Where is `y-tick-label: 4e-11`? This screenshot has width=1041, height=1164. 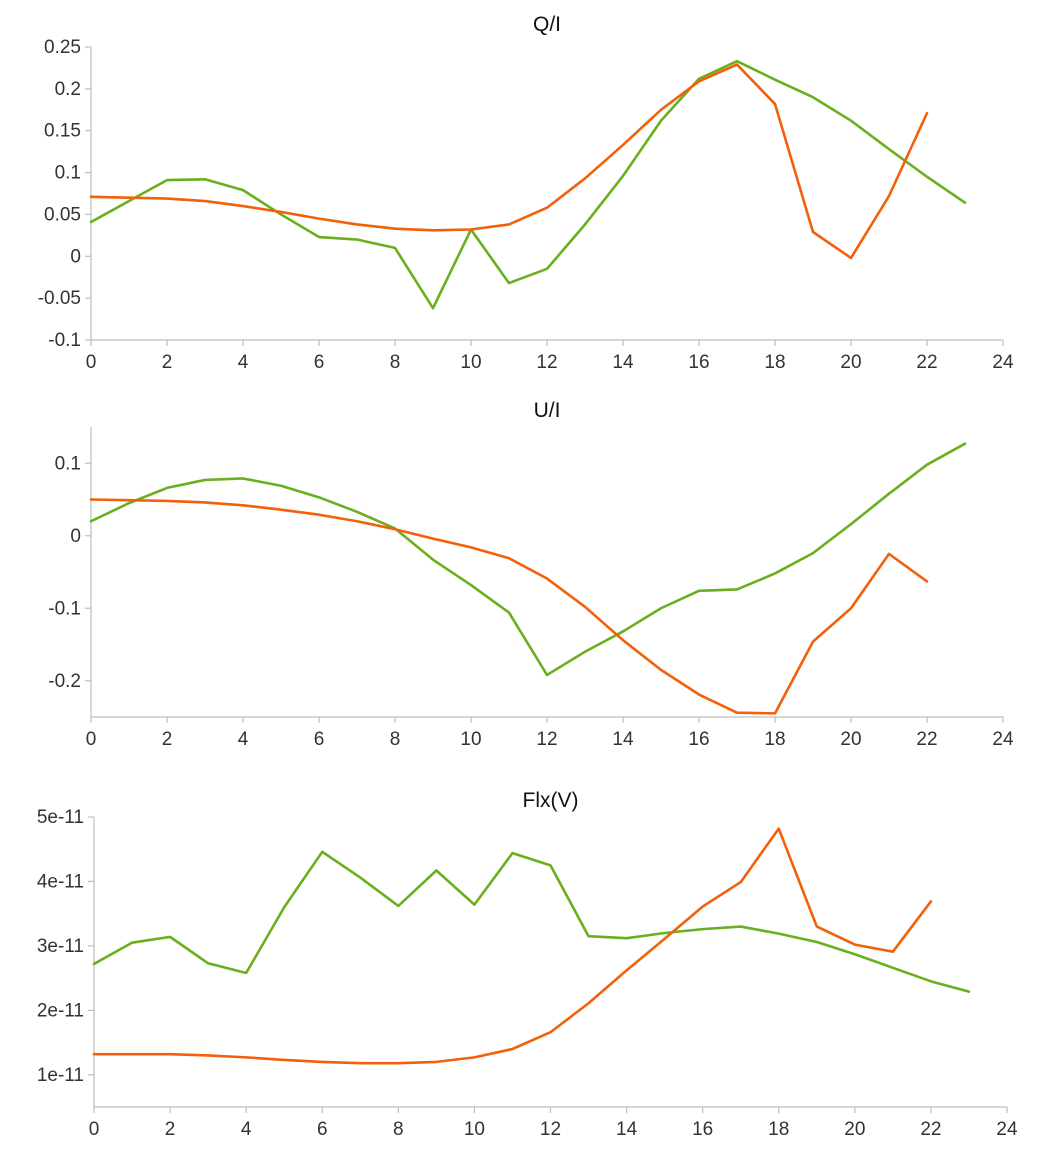 y-tick-label: 4e-11 is located at coordinates (60, 881).